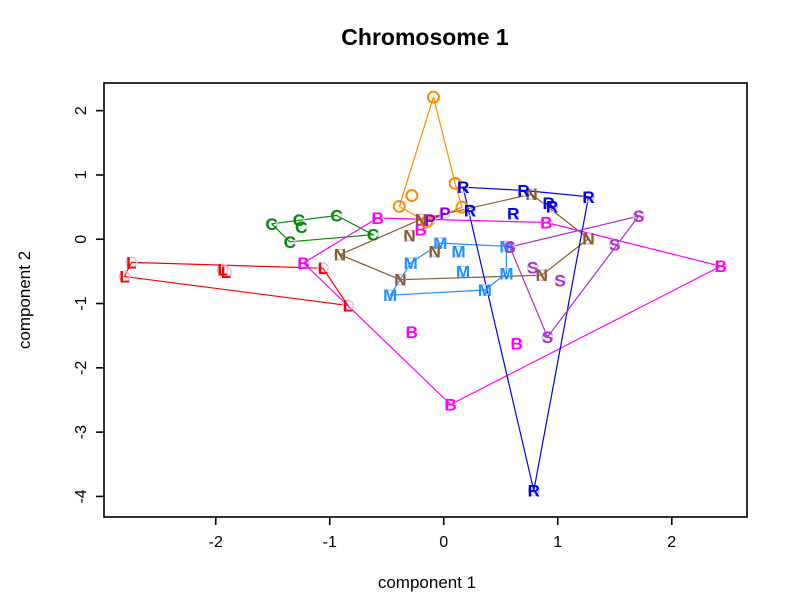  I want to click on x-tick-label: -1, so click(330, 542).